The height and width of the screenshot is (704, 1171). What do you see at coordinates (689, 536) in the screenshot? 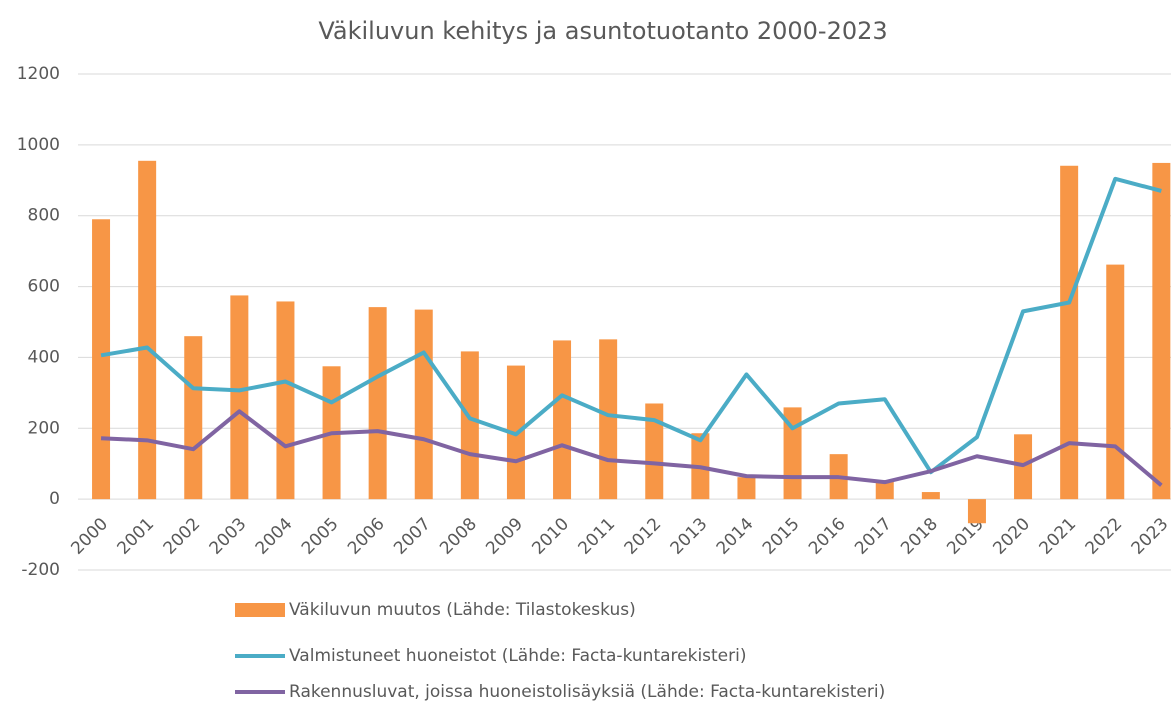
I see `x-tick-label: 2013` at bounding box center [689, 536].